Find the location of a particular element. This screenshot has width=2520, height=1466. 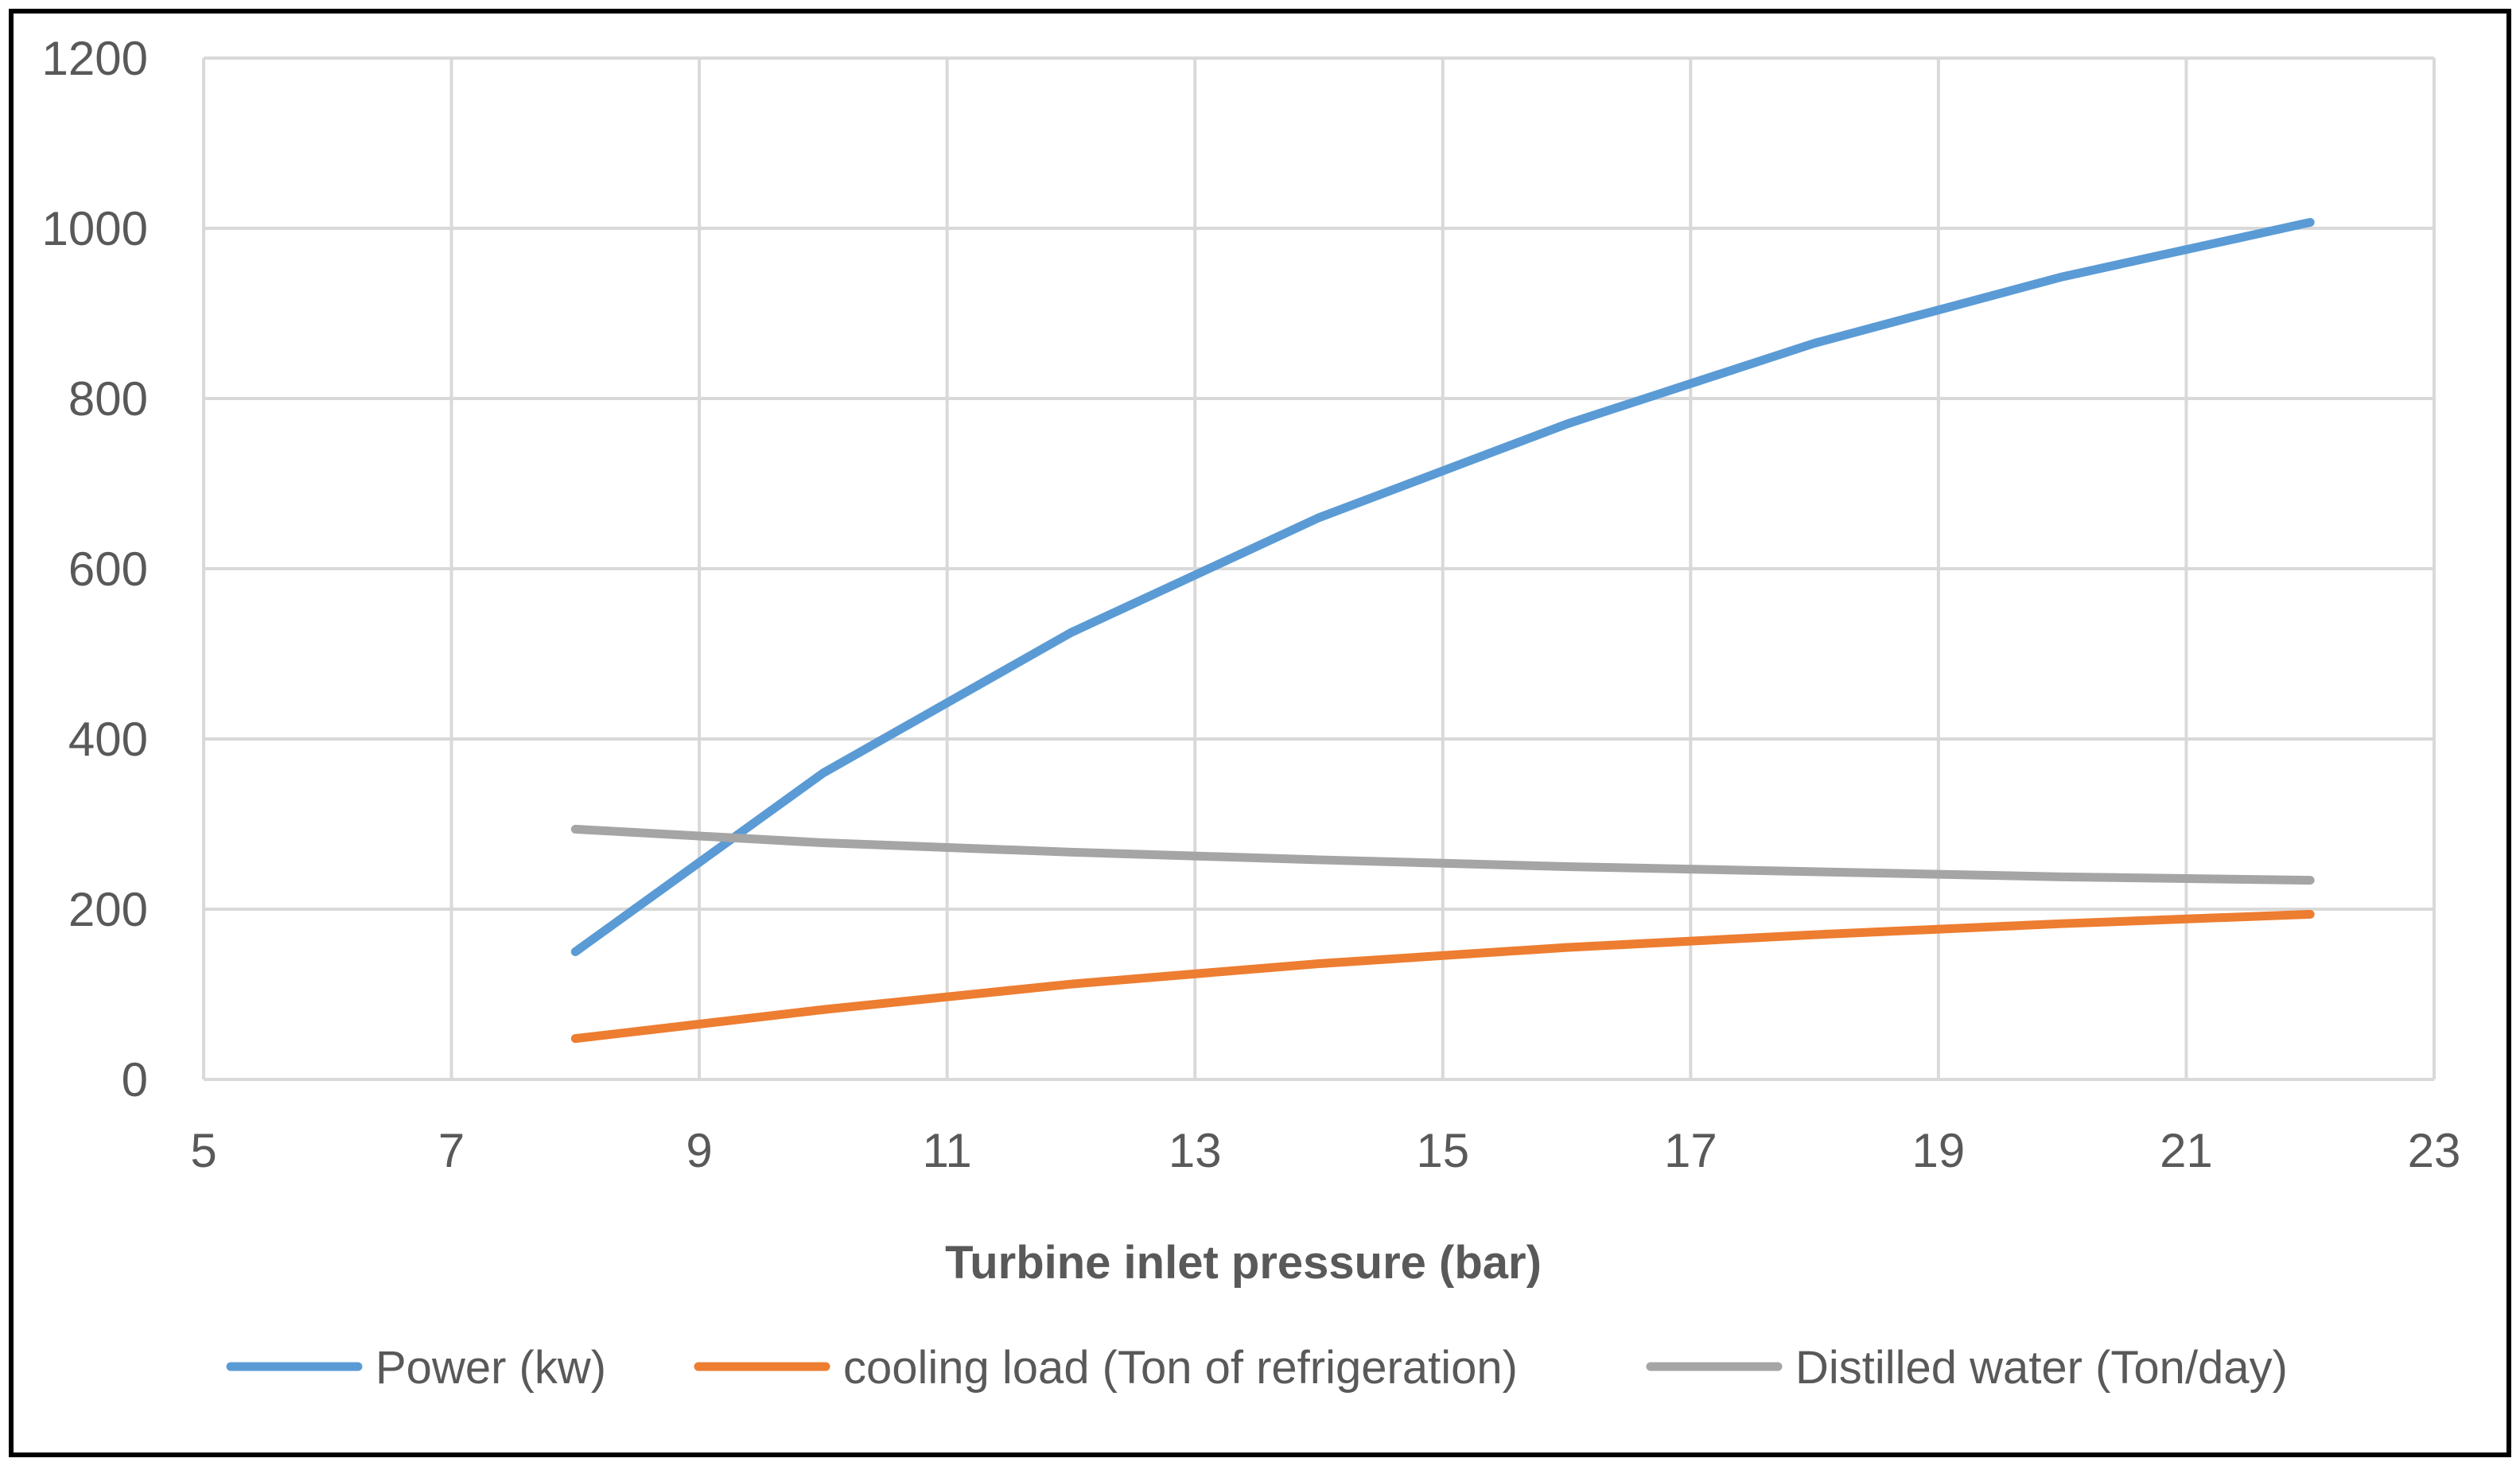

x-tick-label: 15 is located at coordinates (1442, 1150).